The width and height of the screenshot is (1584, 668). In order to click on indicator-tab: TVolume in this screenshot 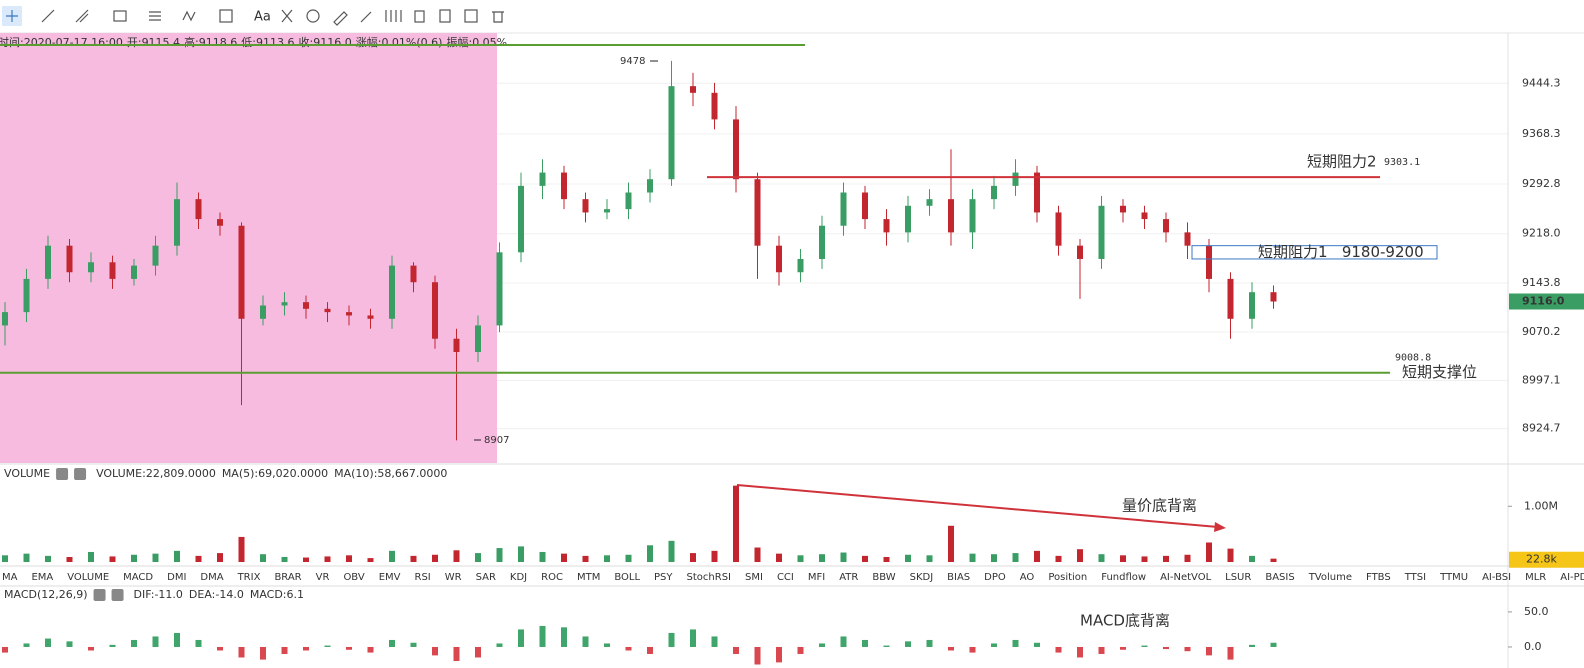, I will do `click(1330, 577)`.